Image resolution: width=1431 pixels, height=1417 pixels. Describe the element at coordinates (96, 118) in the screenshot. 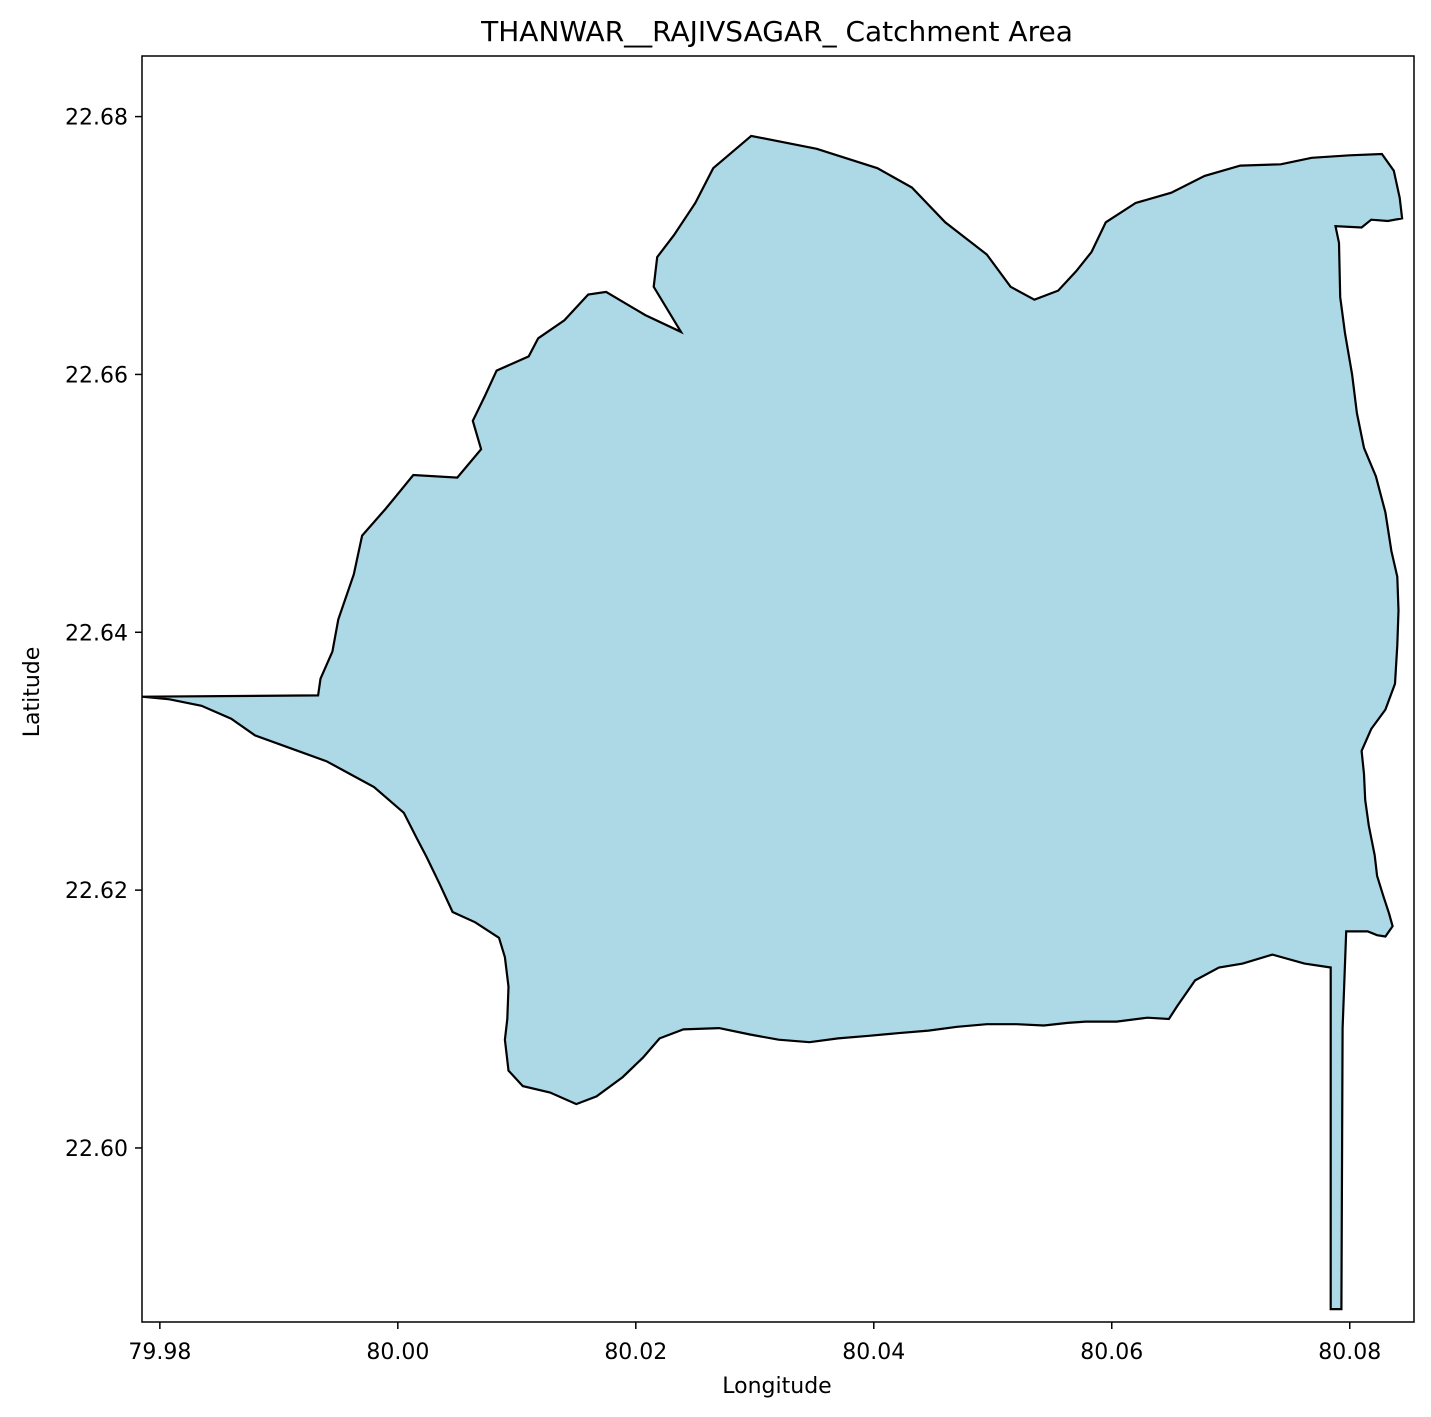

I see `y-tick-label: 22.68` at that location.